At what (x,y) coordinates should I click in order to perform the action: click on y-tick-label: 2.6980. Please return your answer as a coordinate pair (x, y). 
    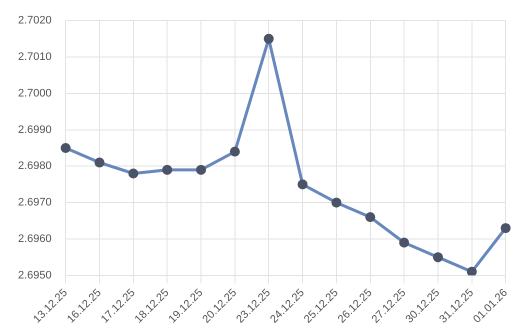
    Looking at the image, I should click on (35, 166).